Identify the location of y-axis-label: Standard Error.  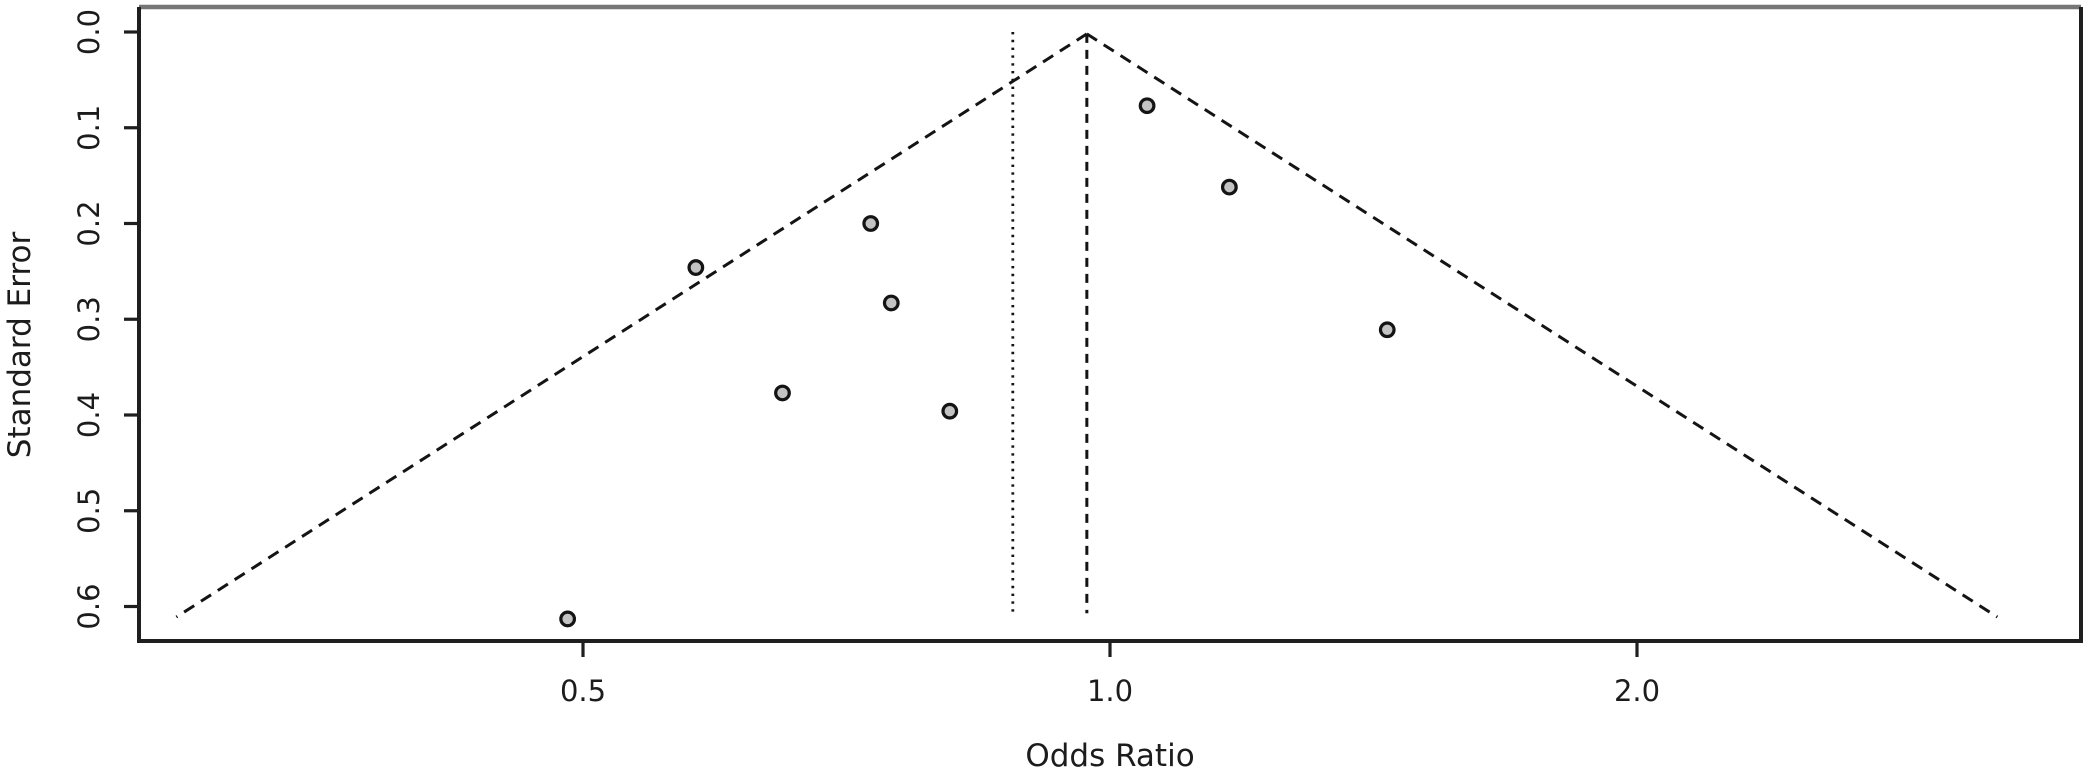
(20, 345).